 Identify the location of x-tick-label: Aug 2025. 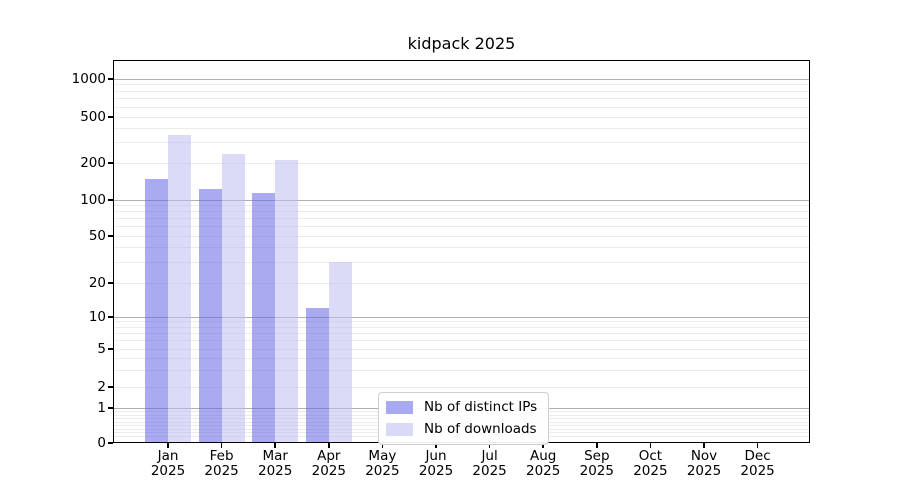
(543, 464).